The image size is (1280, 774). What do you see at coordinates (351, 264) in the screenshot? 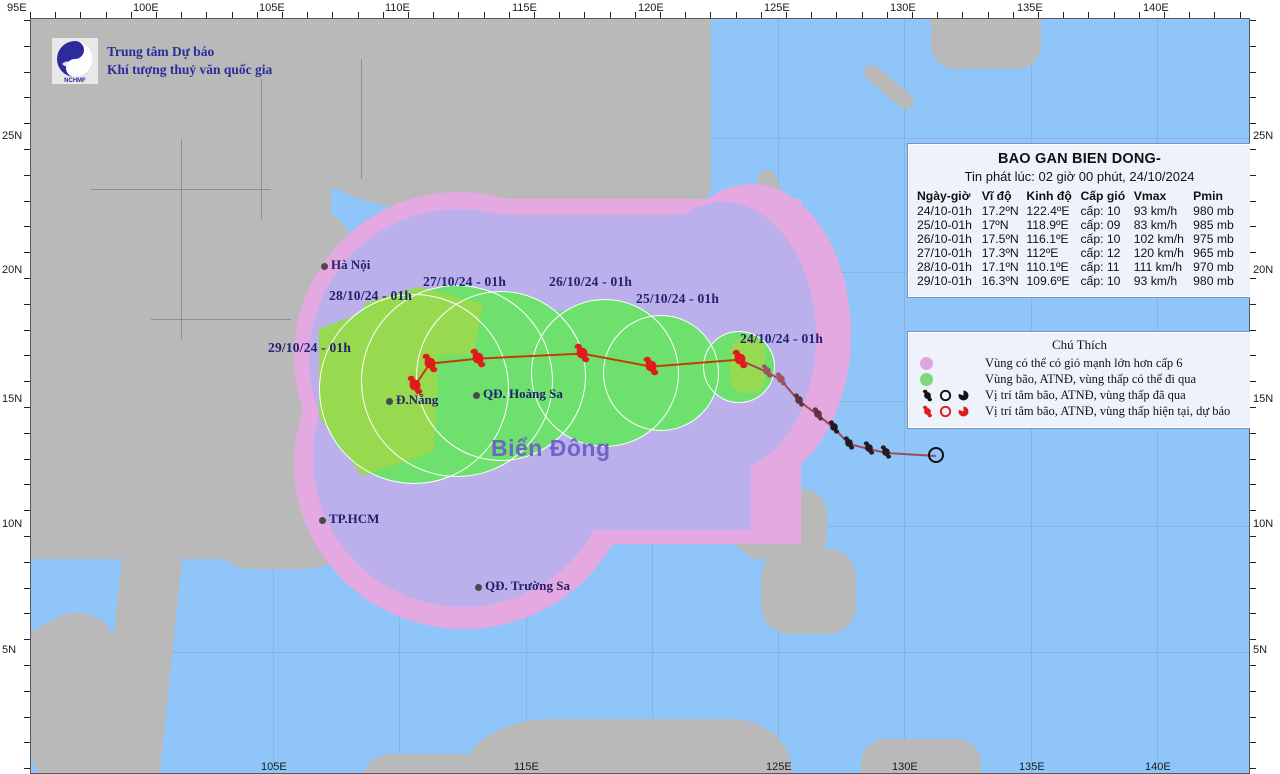
I see `city-name: Hà Nội` at bounding box center [351, 264].